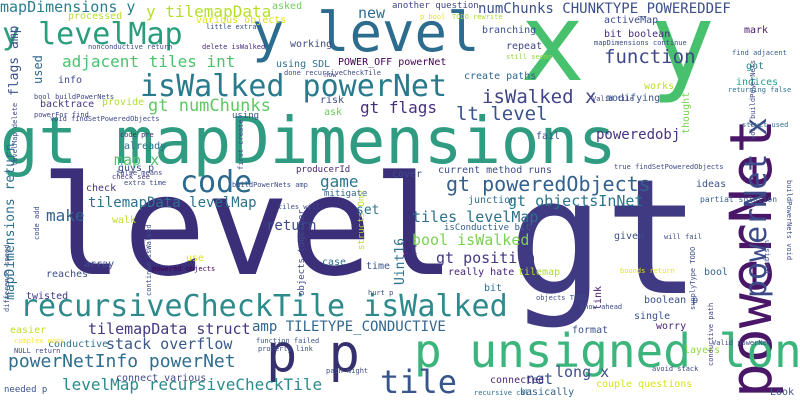 This screenshot has width=800, height=400. What do you see at coordinates (475, 217) in the screenshot?
I see `word: tiles levelMap` at bounding box center [475, 217].